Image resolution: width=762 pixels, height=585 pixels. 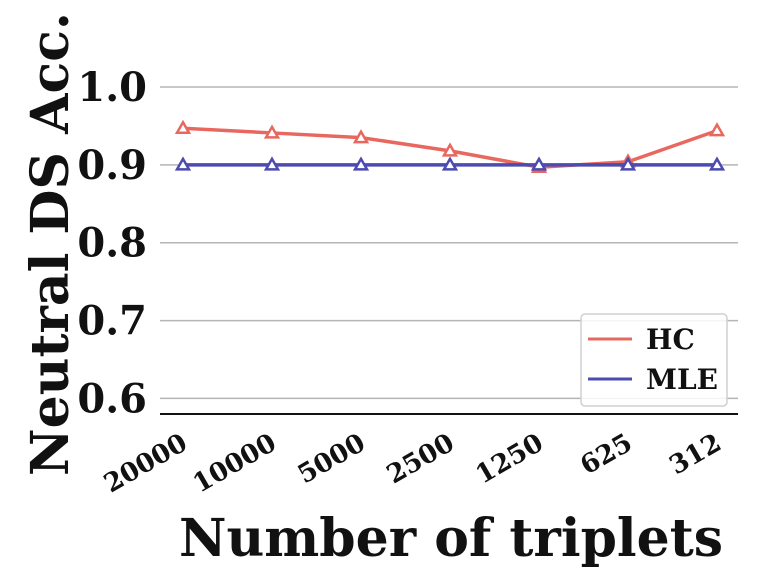 What do you see at coordinates (112, 321) in the screenshot?
I see `y-tick-label: 0.7` at bounding box center [112, 321].